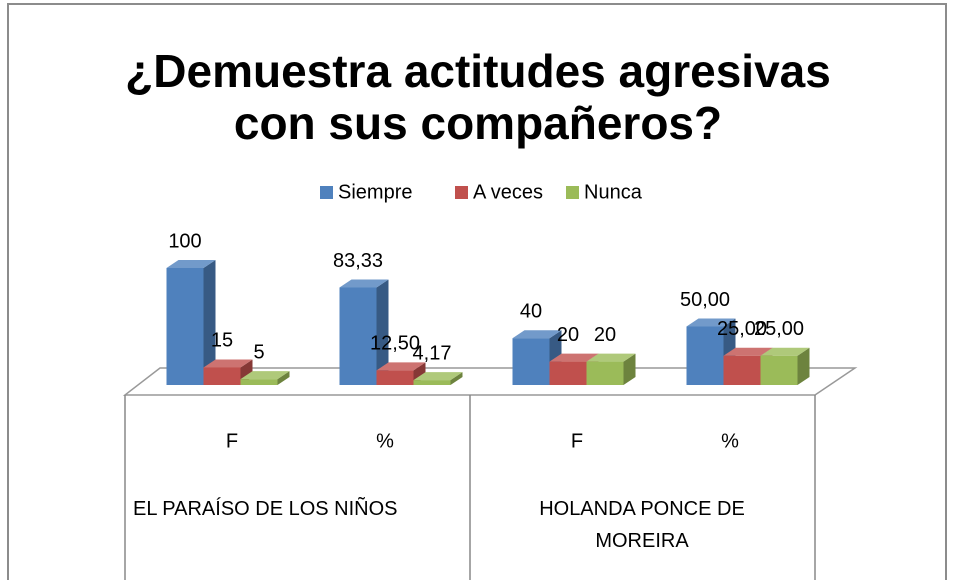 The height and width of the screenshot is (580, 956). Describe the element at coordinates (642, 525) in the screenshot. I see `category-group-label: HOLANDA PONCE DE MOREIRA` at that location.